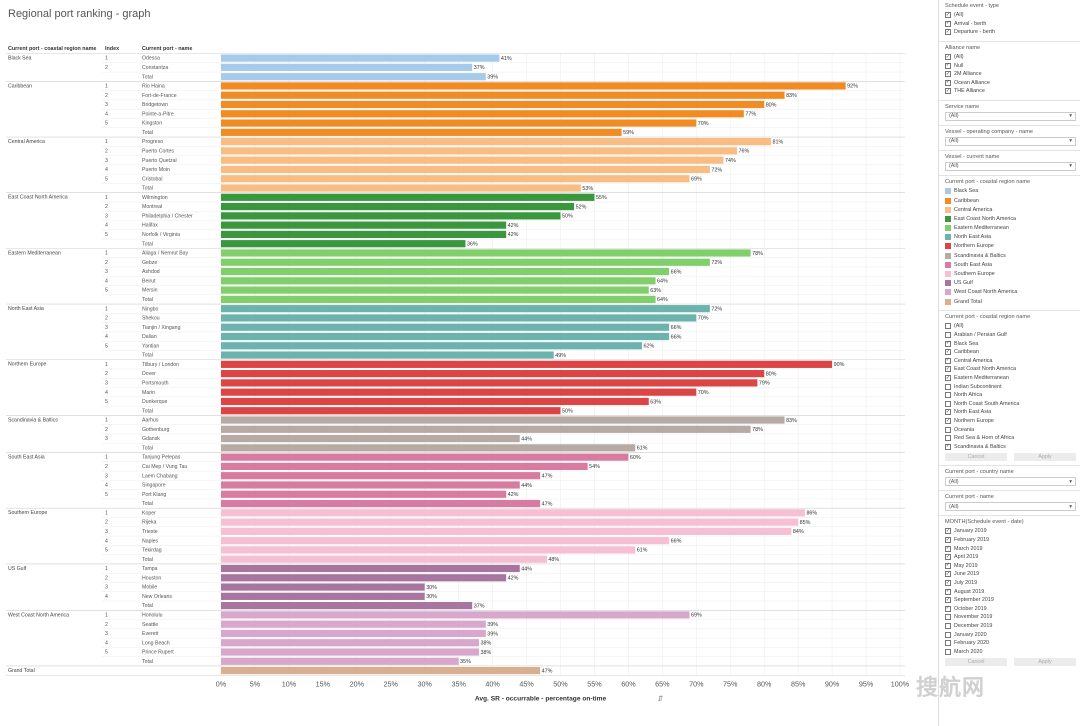  What do you see at coordinates (1006, 447) in the screenshot?
I see `filter-option: ✓ Scandinavia & Baltics` at bounding box center [1006, 447].